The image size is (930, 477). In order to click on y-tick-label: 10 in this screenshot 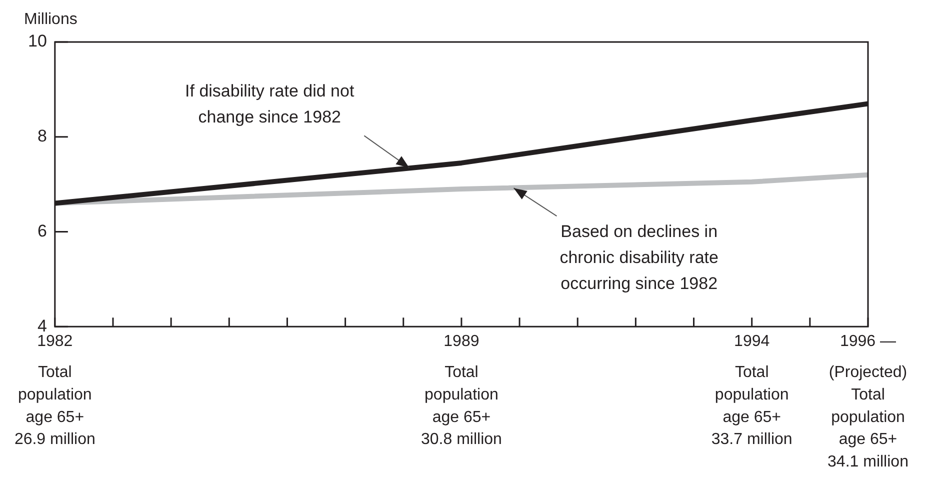, I will do `click(37, 41)`.